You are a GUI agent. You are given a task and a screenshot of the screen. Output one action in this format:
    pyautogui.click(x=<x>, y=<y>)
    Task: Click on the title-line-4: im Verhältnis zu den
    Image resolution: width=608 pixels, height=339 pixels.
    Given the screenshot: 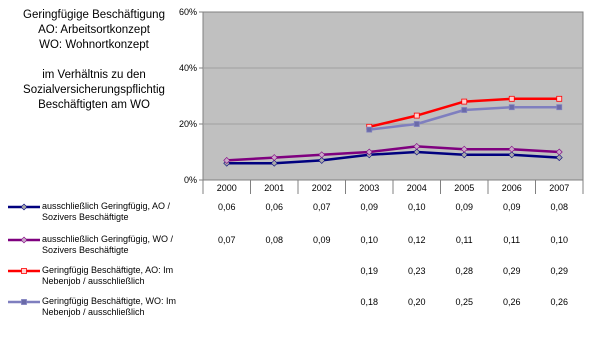 What is the action you would take?
    pyautogui.click(x=94, y=75)
    